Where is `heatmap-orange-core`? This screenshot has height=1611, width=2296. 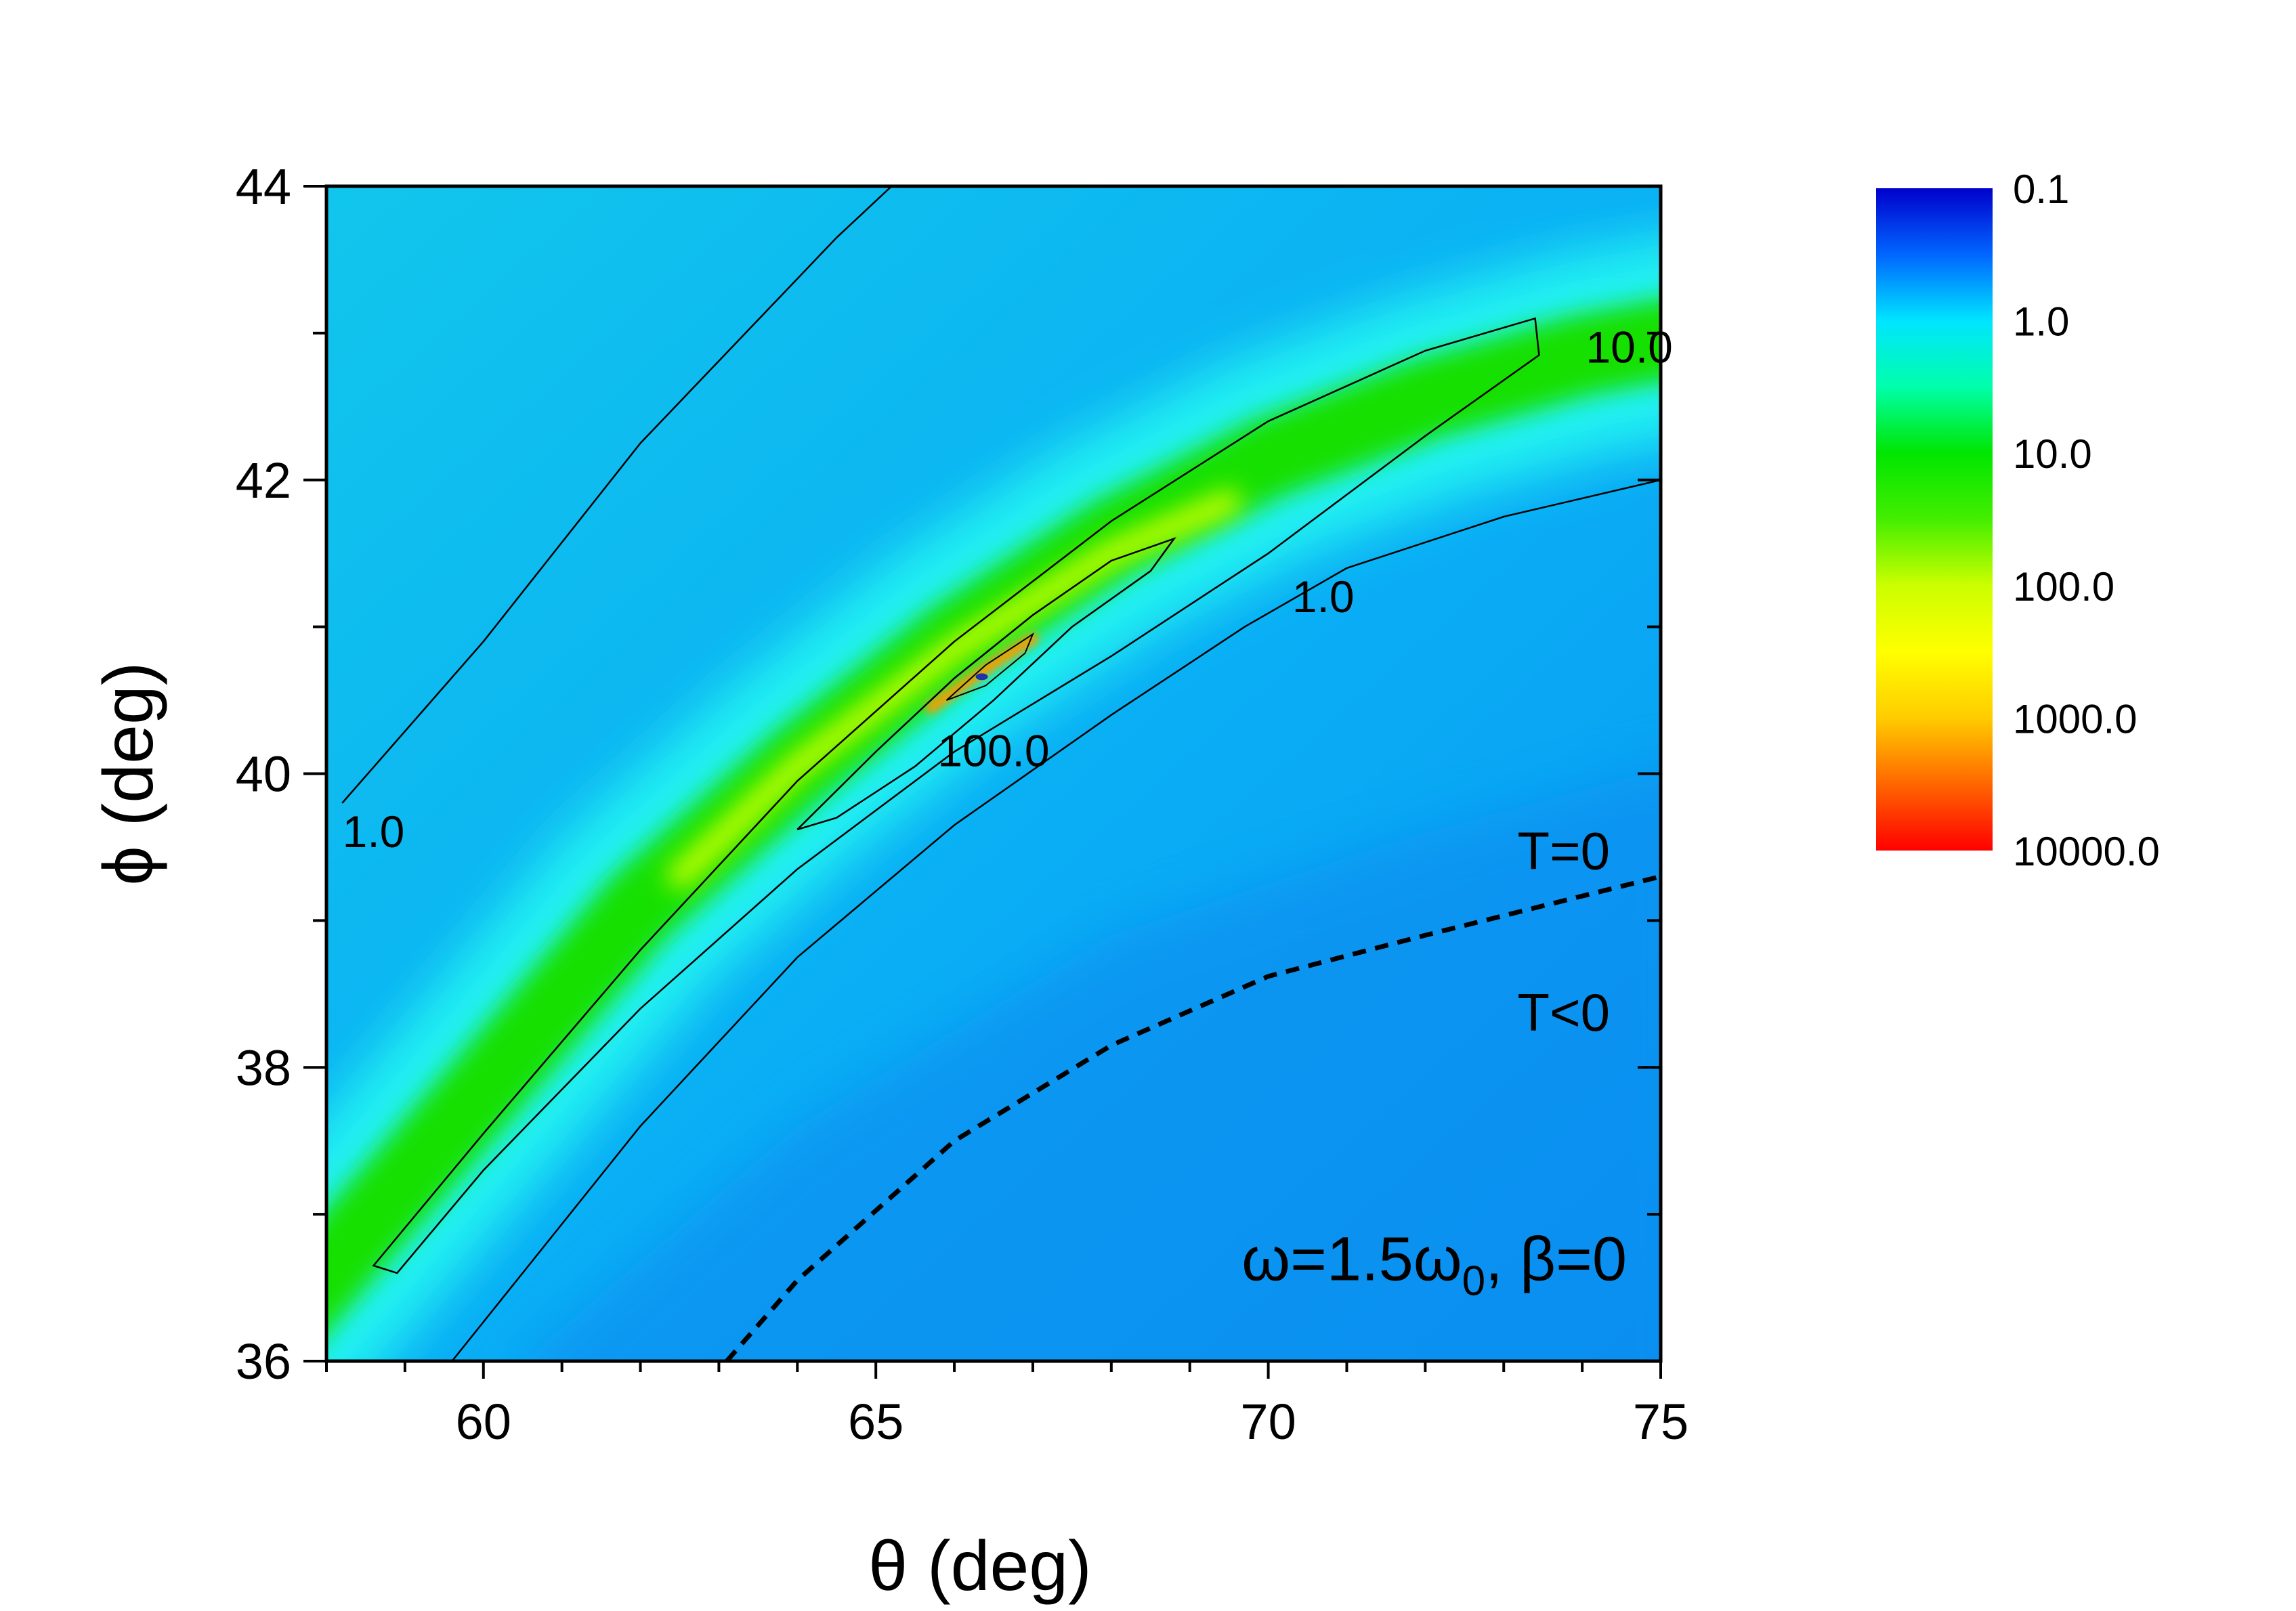
heatmap-orange-core is located at coordinates (981, 673).